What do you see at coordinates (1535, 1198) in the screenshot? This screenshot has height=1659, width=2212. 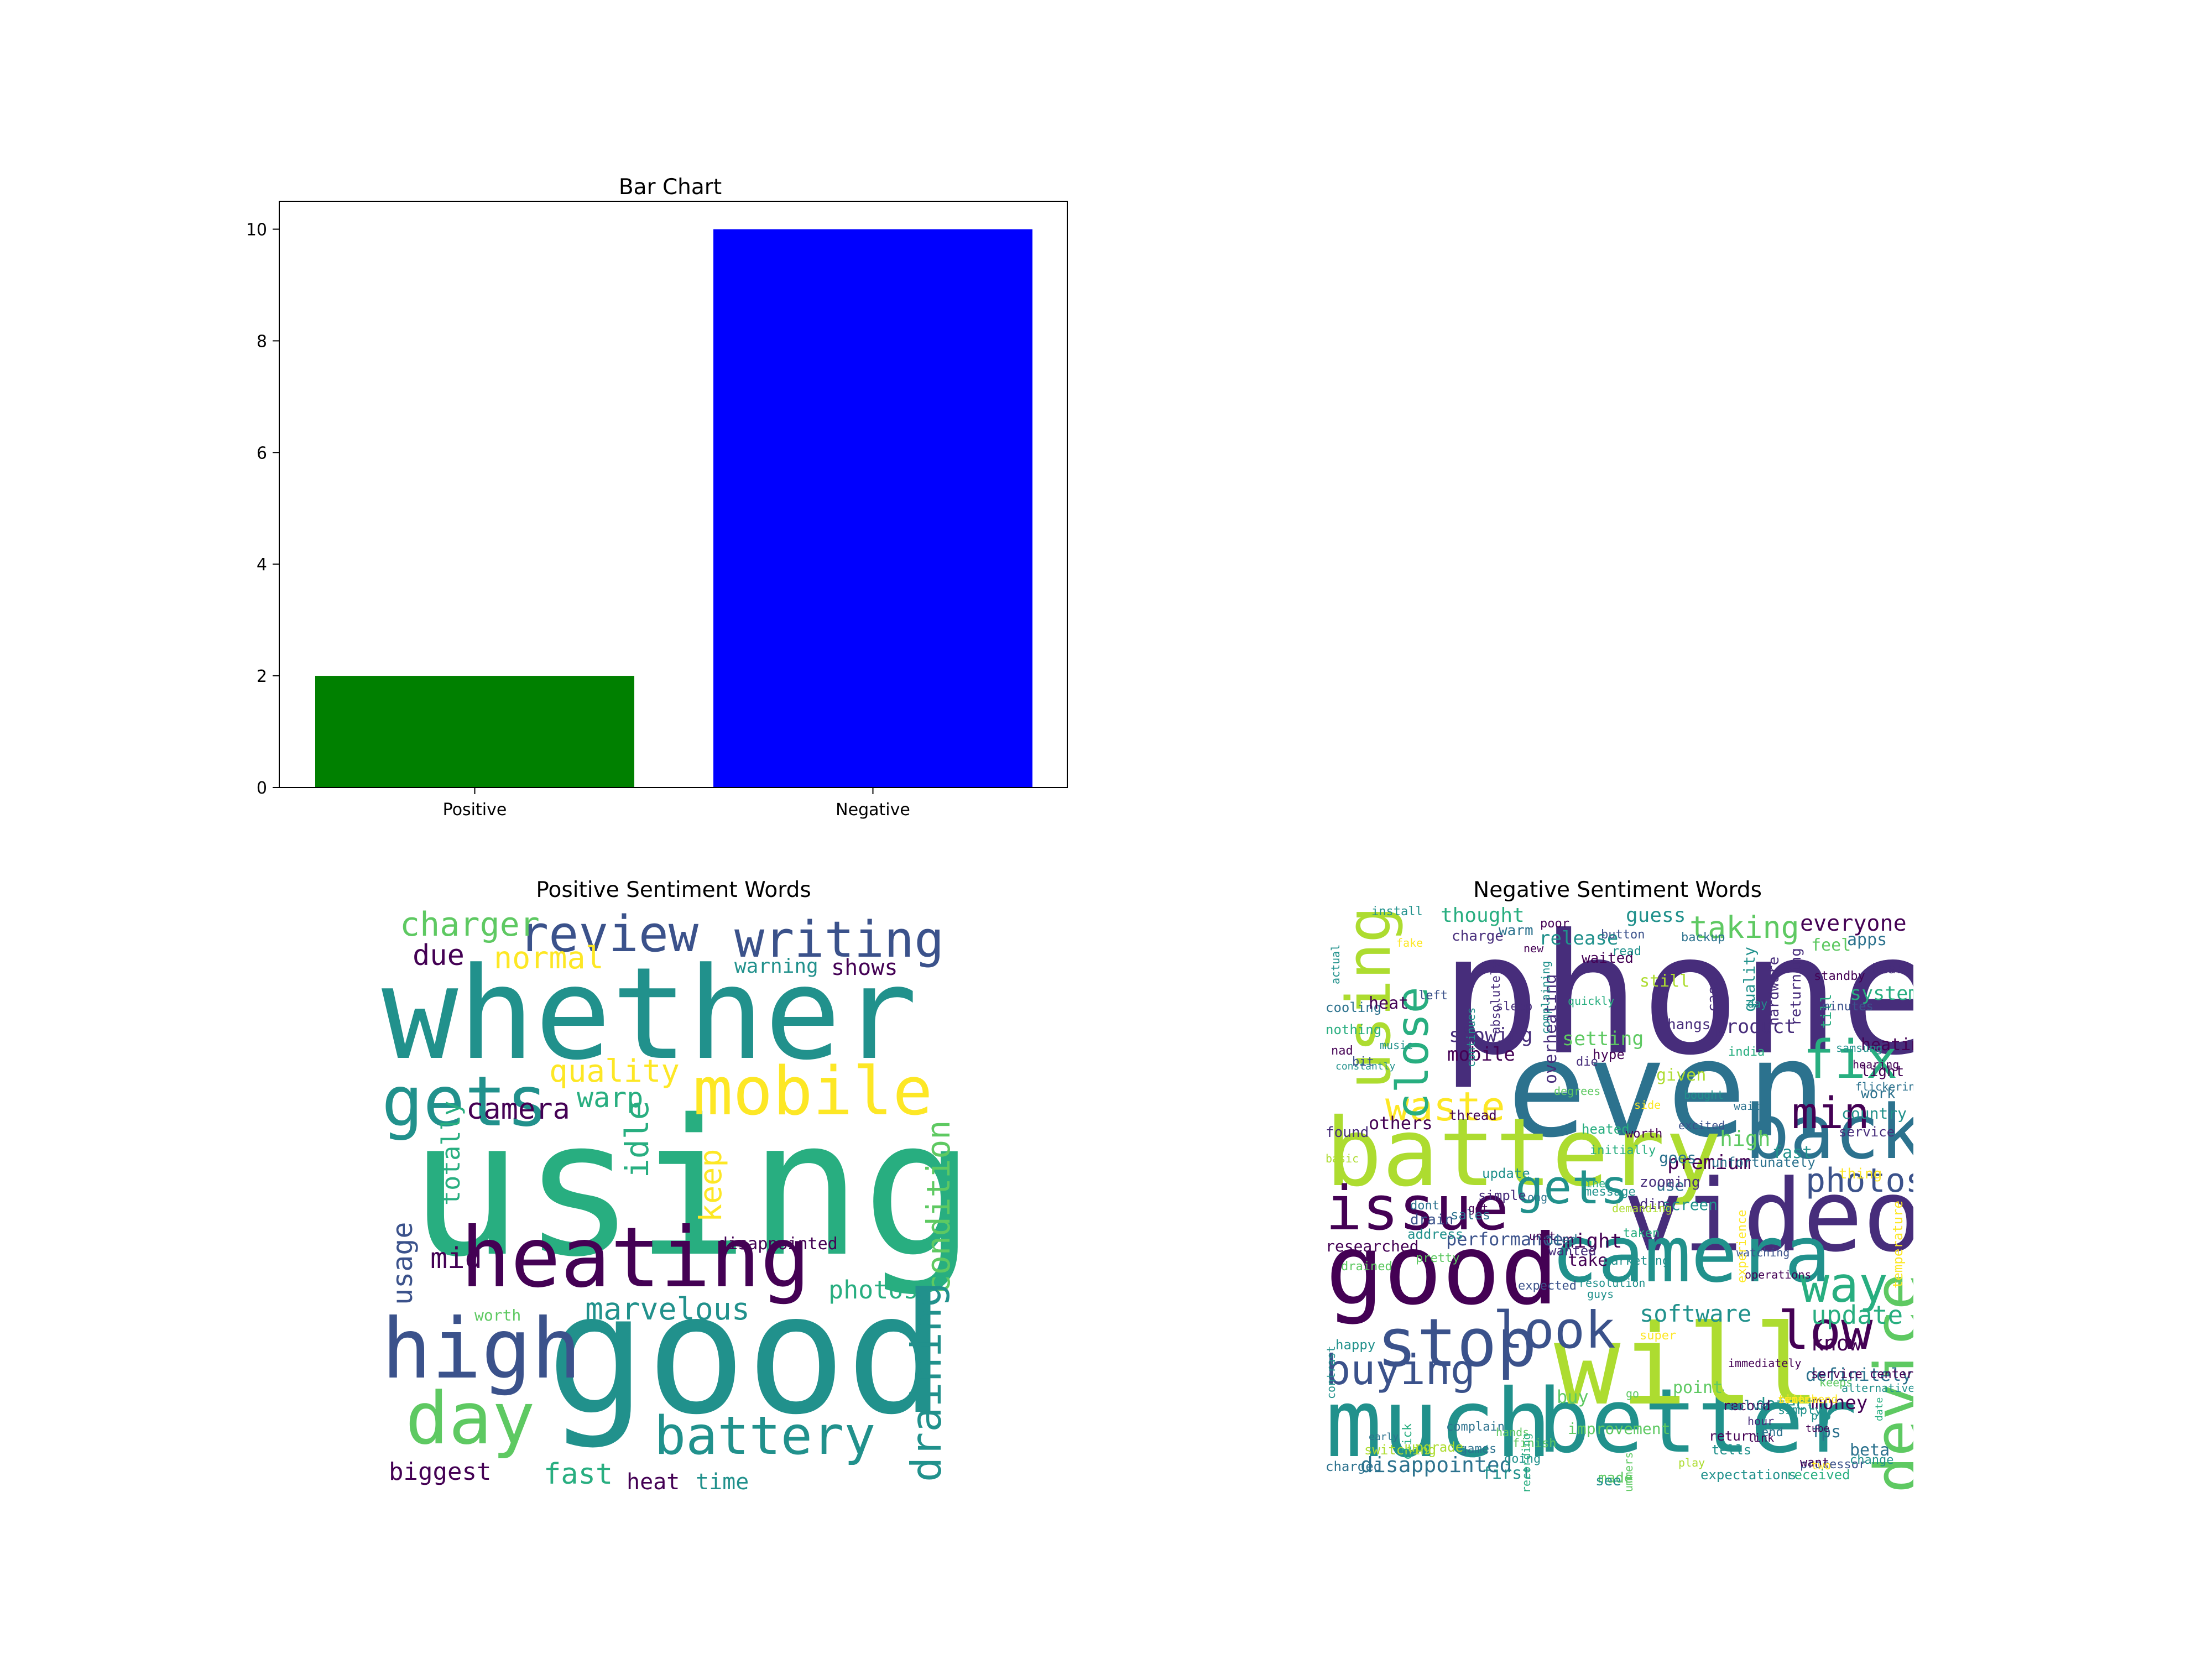 I see `cloud-word: long` at bounding box center [1535, 1198].